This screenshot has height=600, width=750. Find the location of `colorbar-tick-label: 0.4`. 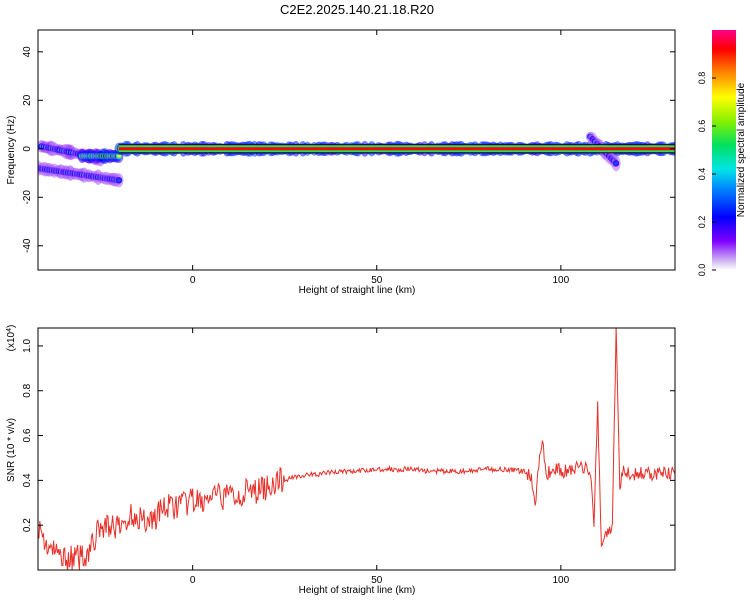

colorbar-tick-label: 0.4 is located at coordinates (702, 174).